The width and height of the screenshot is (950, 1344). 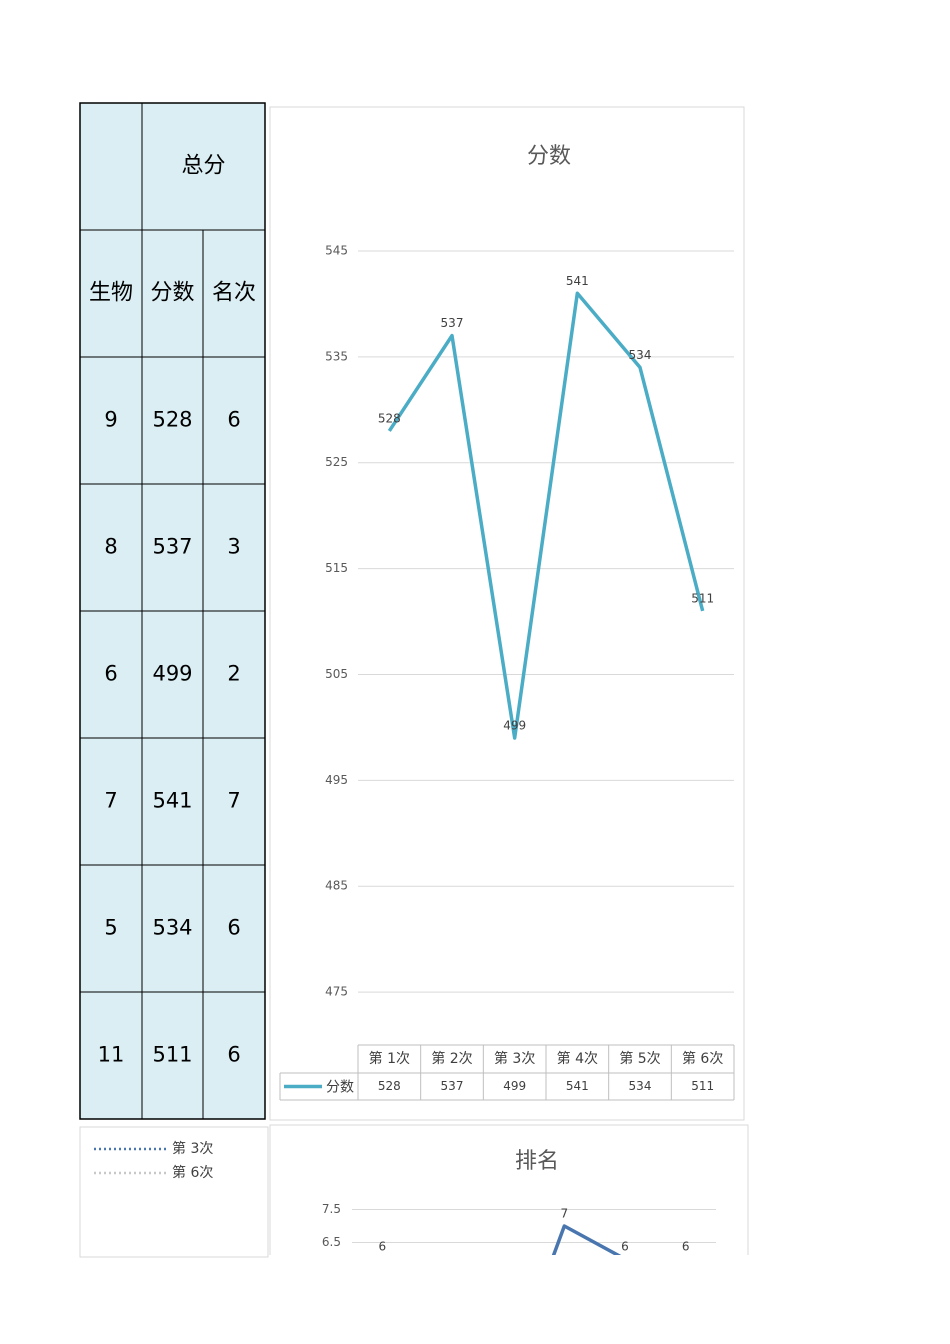 I want to click on chart: 排名7.56.5632766, so click(x=509, y=1234).